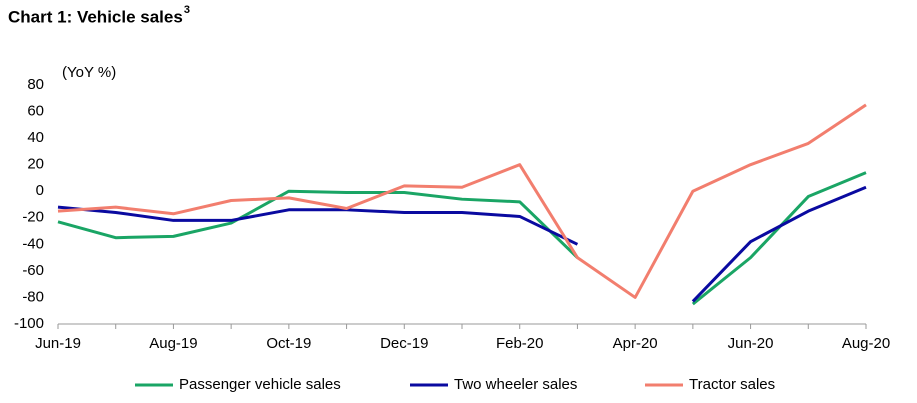 This screenshot has width=917, height=403. Describe the element at coordinates (35, 84) in the screenshot. I see `y-tick-label: 80` at that location.